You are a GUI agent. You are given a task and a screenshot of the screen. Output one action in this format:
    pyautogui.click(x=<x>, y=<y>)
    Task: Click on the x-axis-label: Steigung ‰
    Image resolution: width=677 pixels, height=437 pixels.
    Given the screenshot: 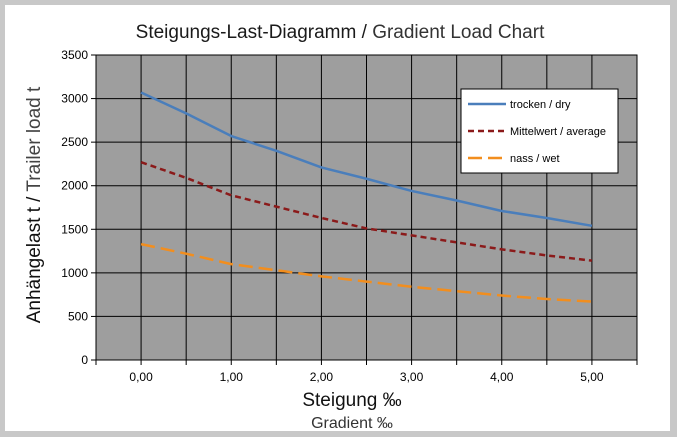 What is the action you would take?
    pyautogui.click(x=351, y=400)
    